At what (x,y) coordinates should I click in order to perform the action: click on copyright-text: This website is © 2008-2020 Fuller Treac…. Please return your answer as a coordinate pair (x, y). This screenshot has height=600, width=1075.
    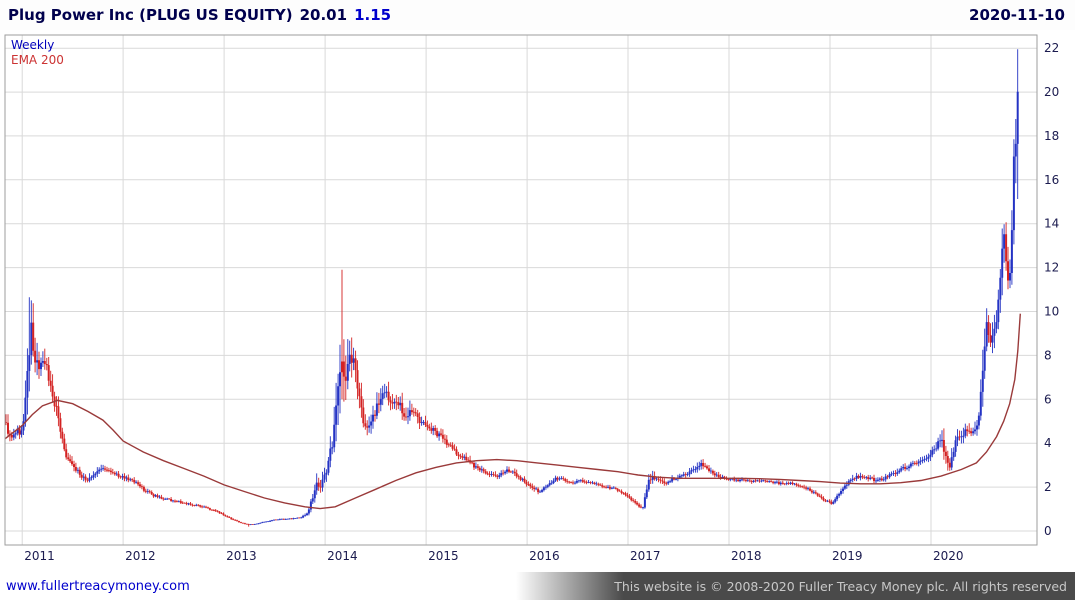
    Looking at the image, I should click on (840, 586).